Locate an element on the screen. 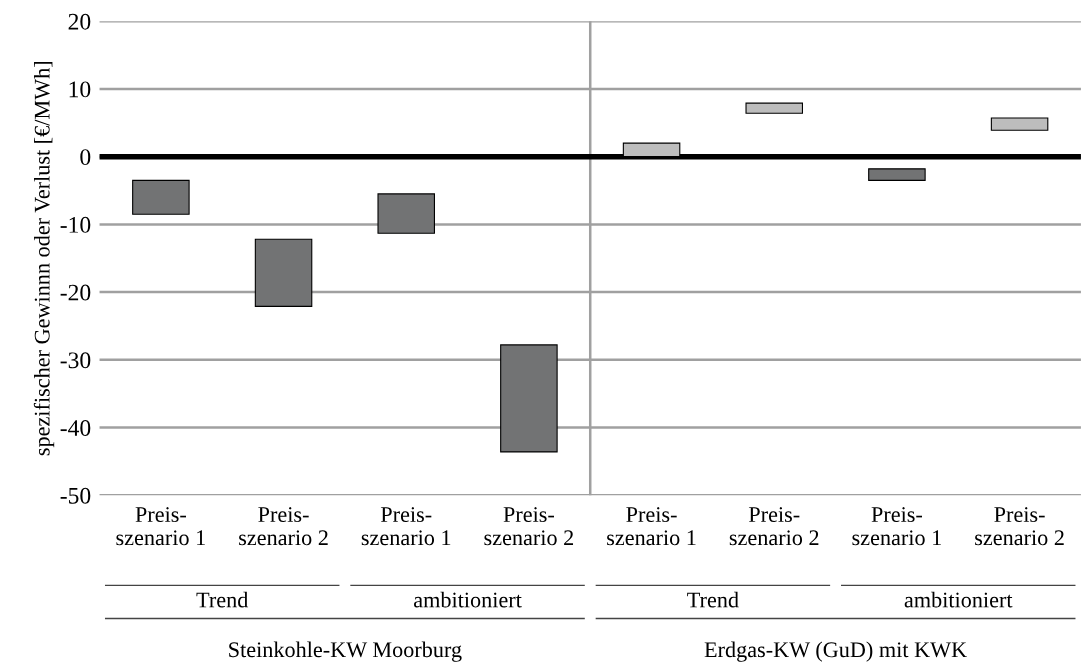 This screenshot has height=663, width=1082. y-tick-label: -40 is located at coordinates (75, 428).